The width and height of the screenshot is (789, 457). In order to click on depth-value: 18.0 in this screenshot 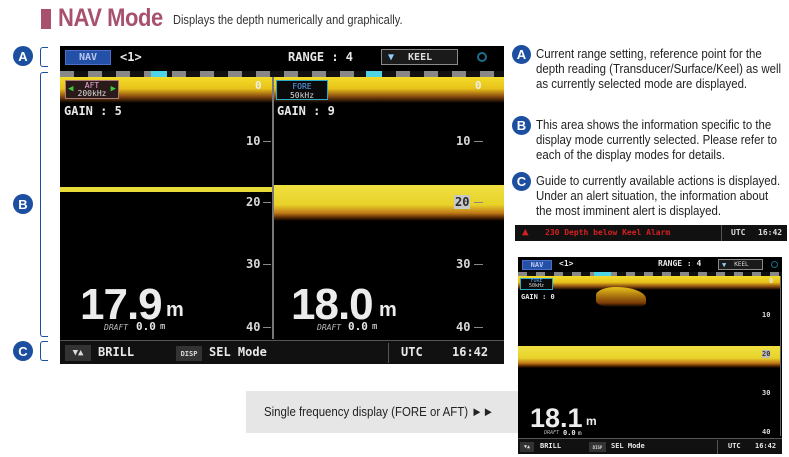, I will do `click(332, 304)`.